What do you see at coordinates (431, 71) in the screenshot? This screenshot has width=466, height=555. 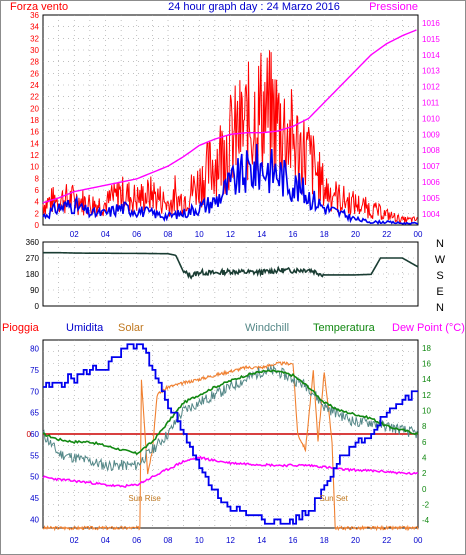 I see `y-tick-pressure: 1013` at bounding box center [431, 71].